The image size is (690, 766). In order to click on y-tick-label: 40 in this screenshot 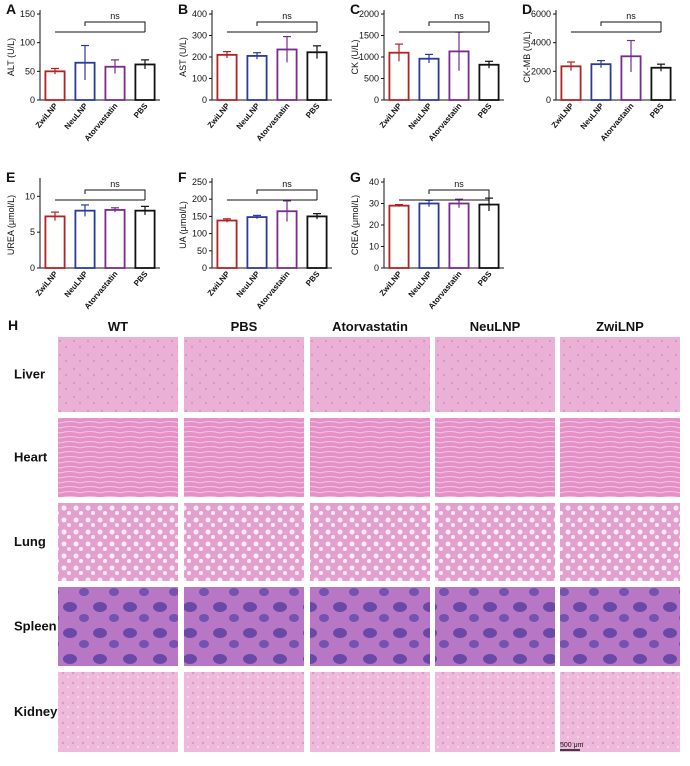, I will do `click(374, 182)`.